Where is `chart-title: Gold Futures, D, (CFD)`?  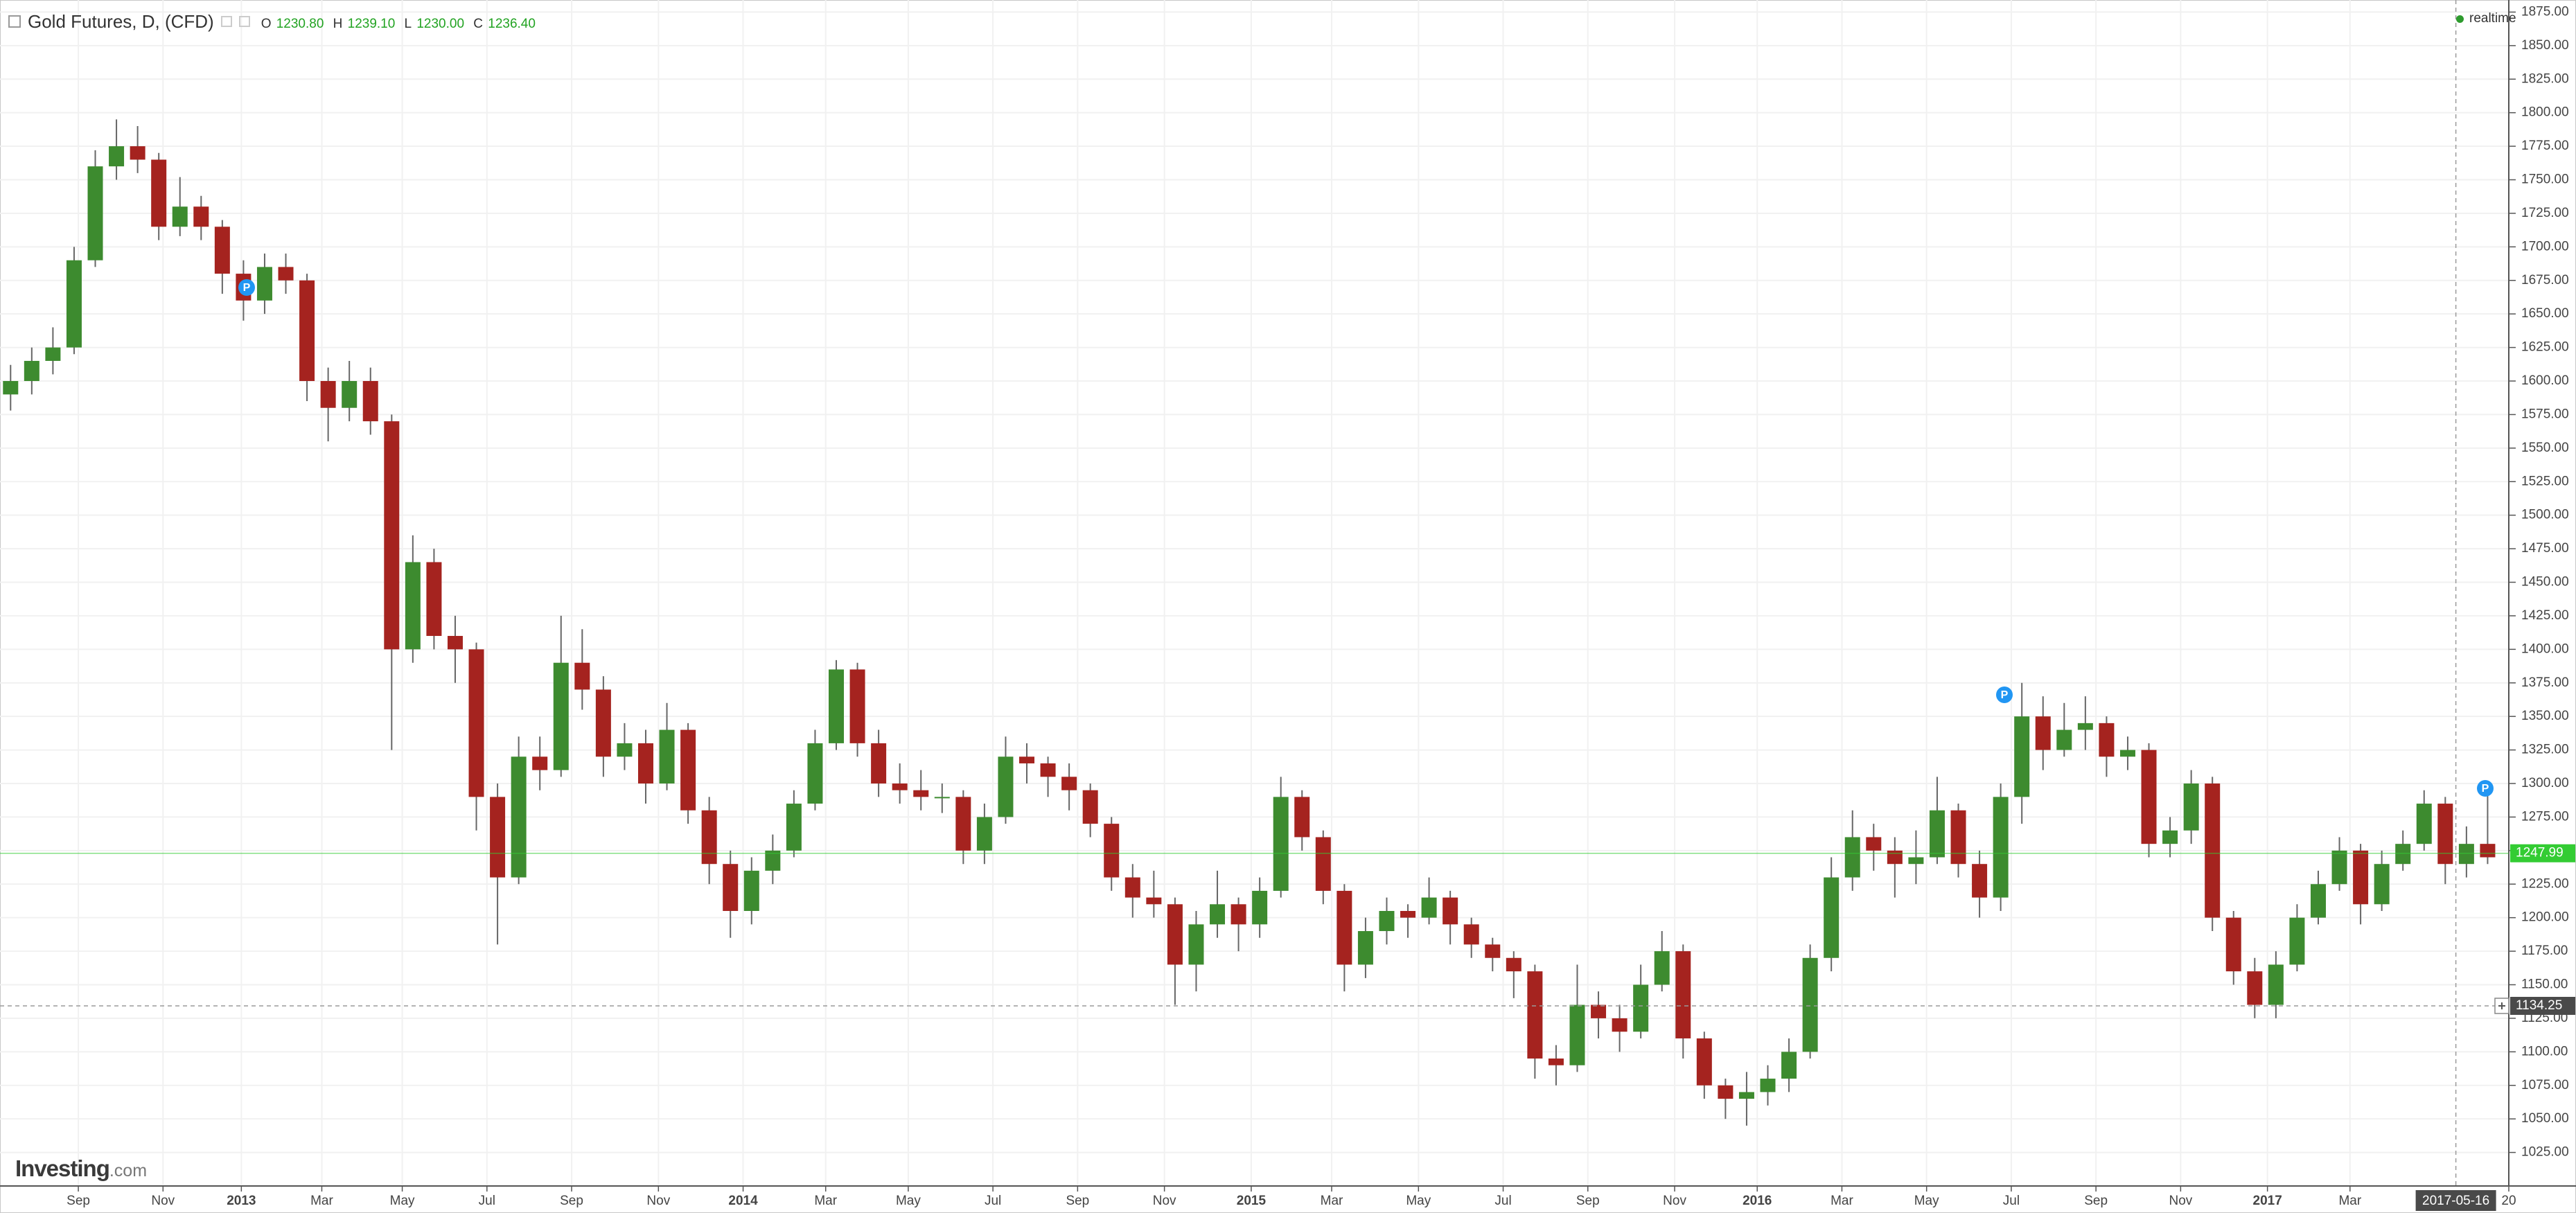 chart-title: Gold Futures, D, (CFD) is located at coordinates (121, 21).